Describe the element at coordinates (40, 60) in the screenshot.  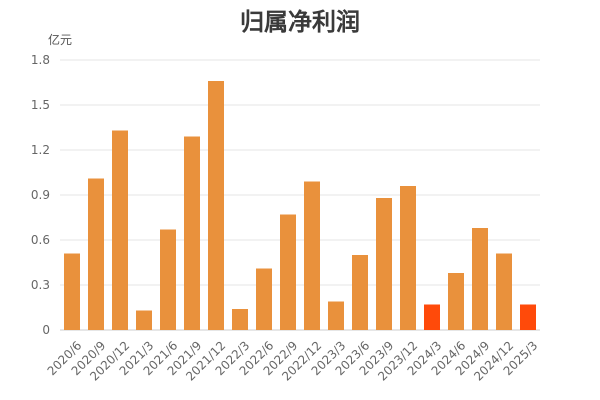
I see `y-tick-label: 1.8` at that location.